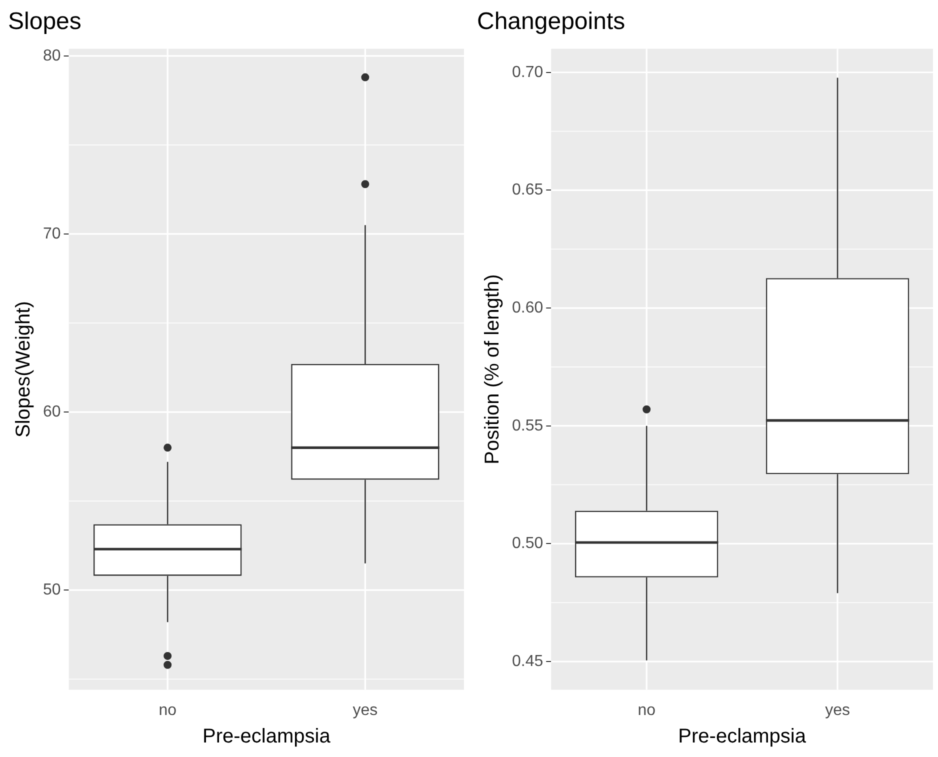  What do you see at coordinates (493, 369) in the screenshot?
I see `y-axis-title: Position (% of length)` at bounding box center [493, 369].